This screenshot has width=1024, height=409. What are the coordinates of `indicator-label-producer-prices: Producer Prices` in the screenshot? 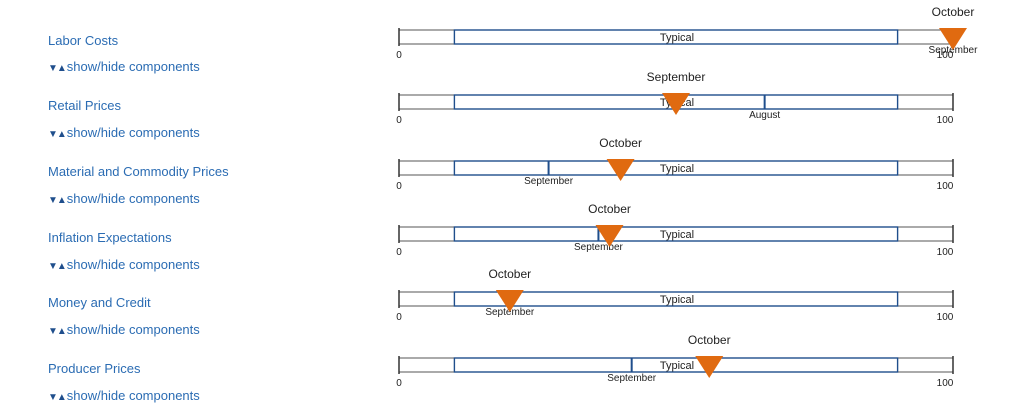 It's located at (94, 368).